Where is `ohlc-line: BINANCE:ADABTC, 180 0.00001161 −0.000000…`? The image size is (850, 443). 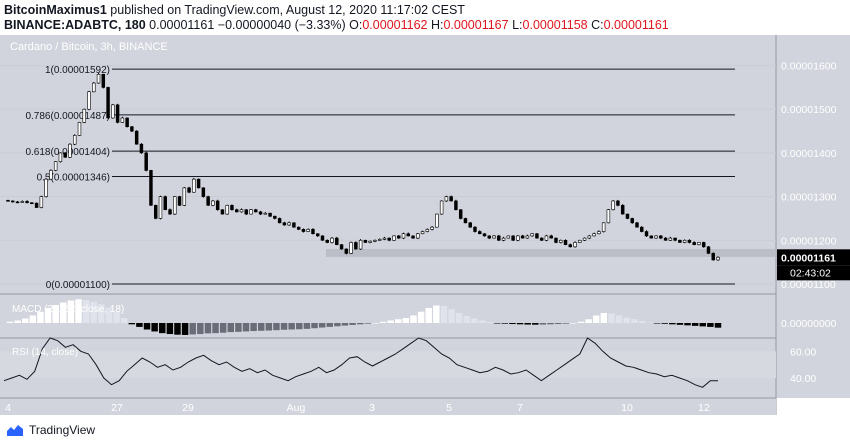 ohlc-line: BINANCE:ADABTC, 180 0.00001161 −0.000000… is located at coordinates (336, 25).